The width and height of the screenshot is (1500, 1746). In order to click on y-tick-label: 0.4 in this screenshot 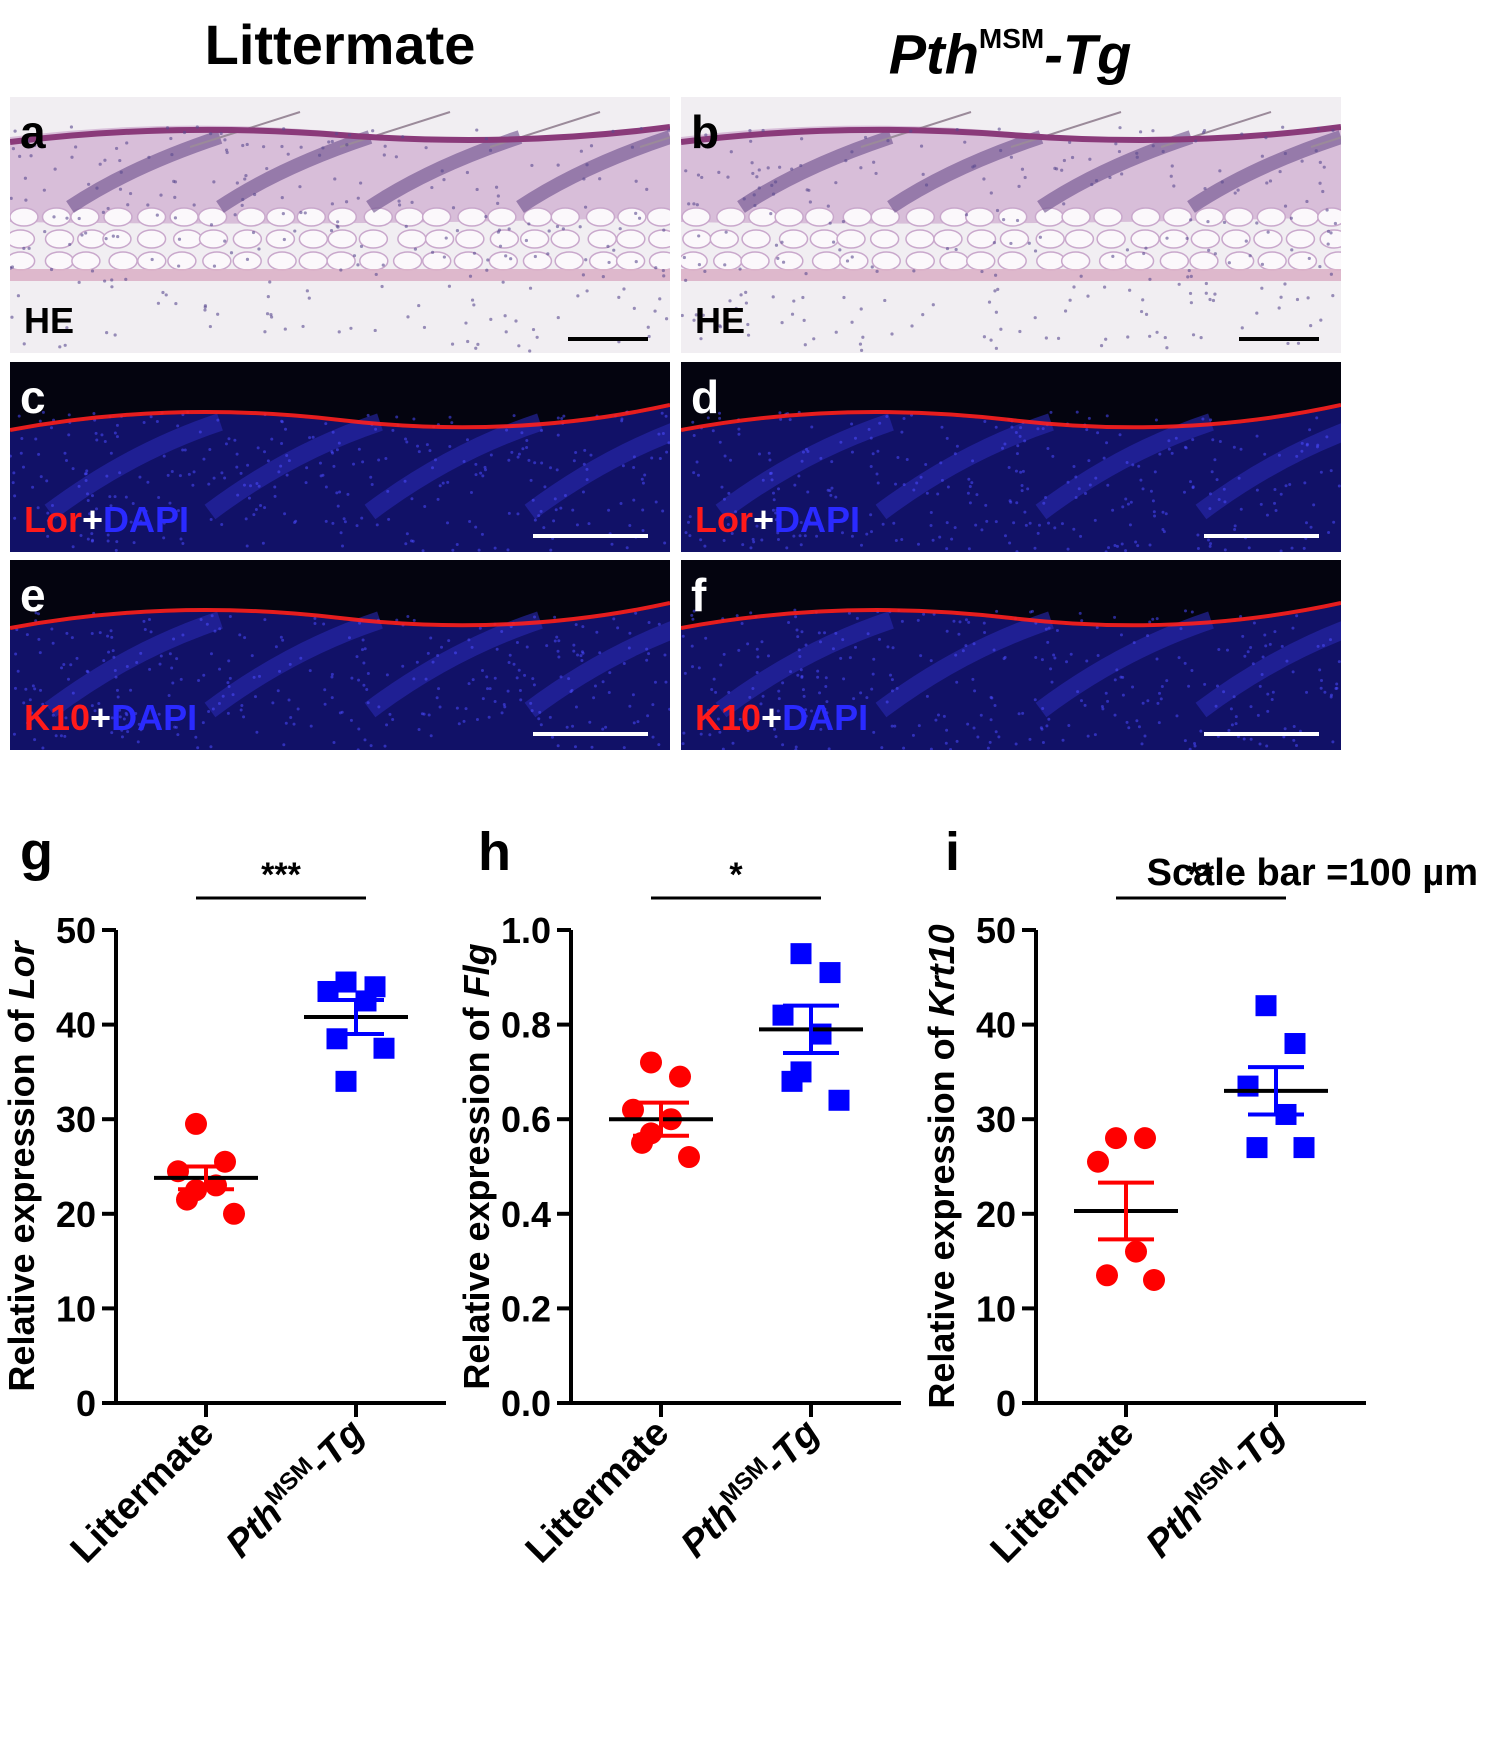, I will do `click(526, 1214)`.